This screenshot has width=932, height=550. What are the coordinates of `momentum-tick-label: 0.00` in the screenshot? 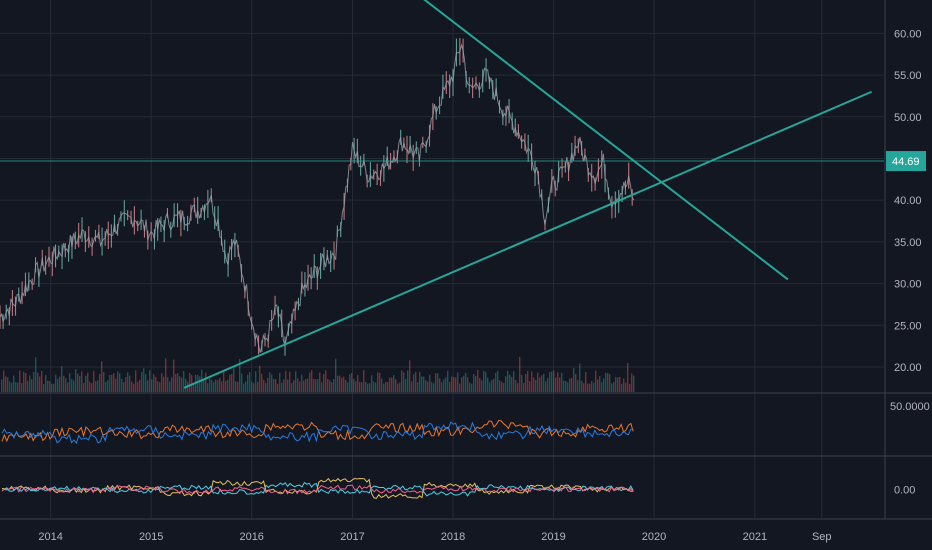 It's located at (904, 491).